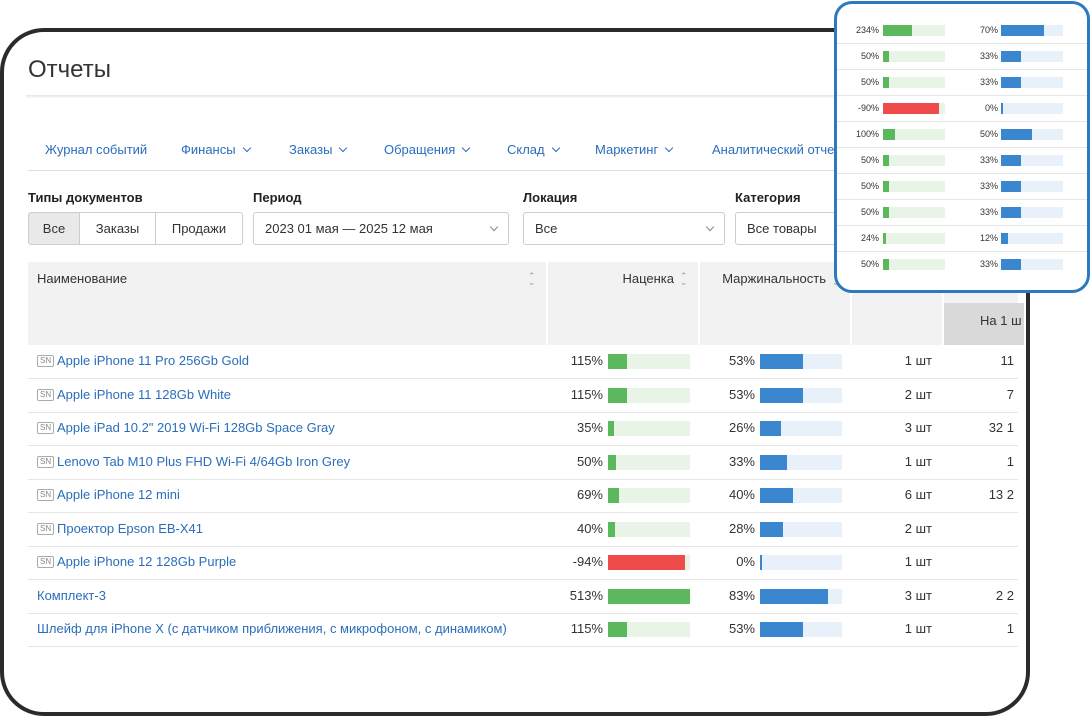  I want to click on nav-item: Маркетинг, so click(627, 149).